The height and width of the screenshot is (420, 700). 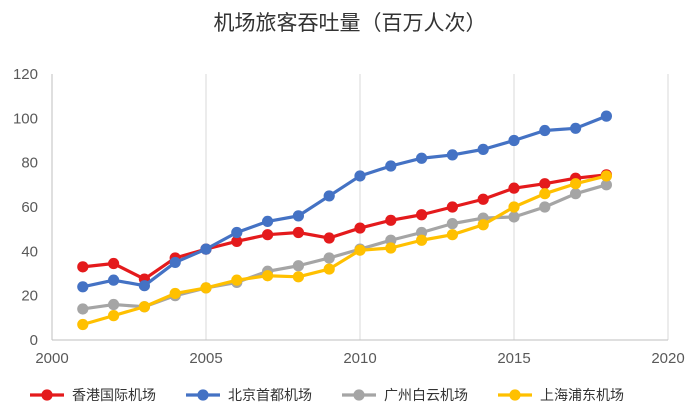 What do you see at coordinates (29, 207) in the screenshot?
I see `y-tick-label: 60` at bounding box center [29, 207].